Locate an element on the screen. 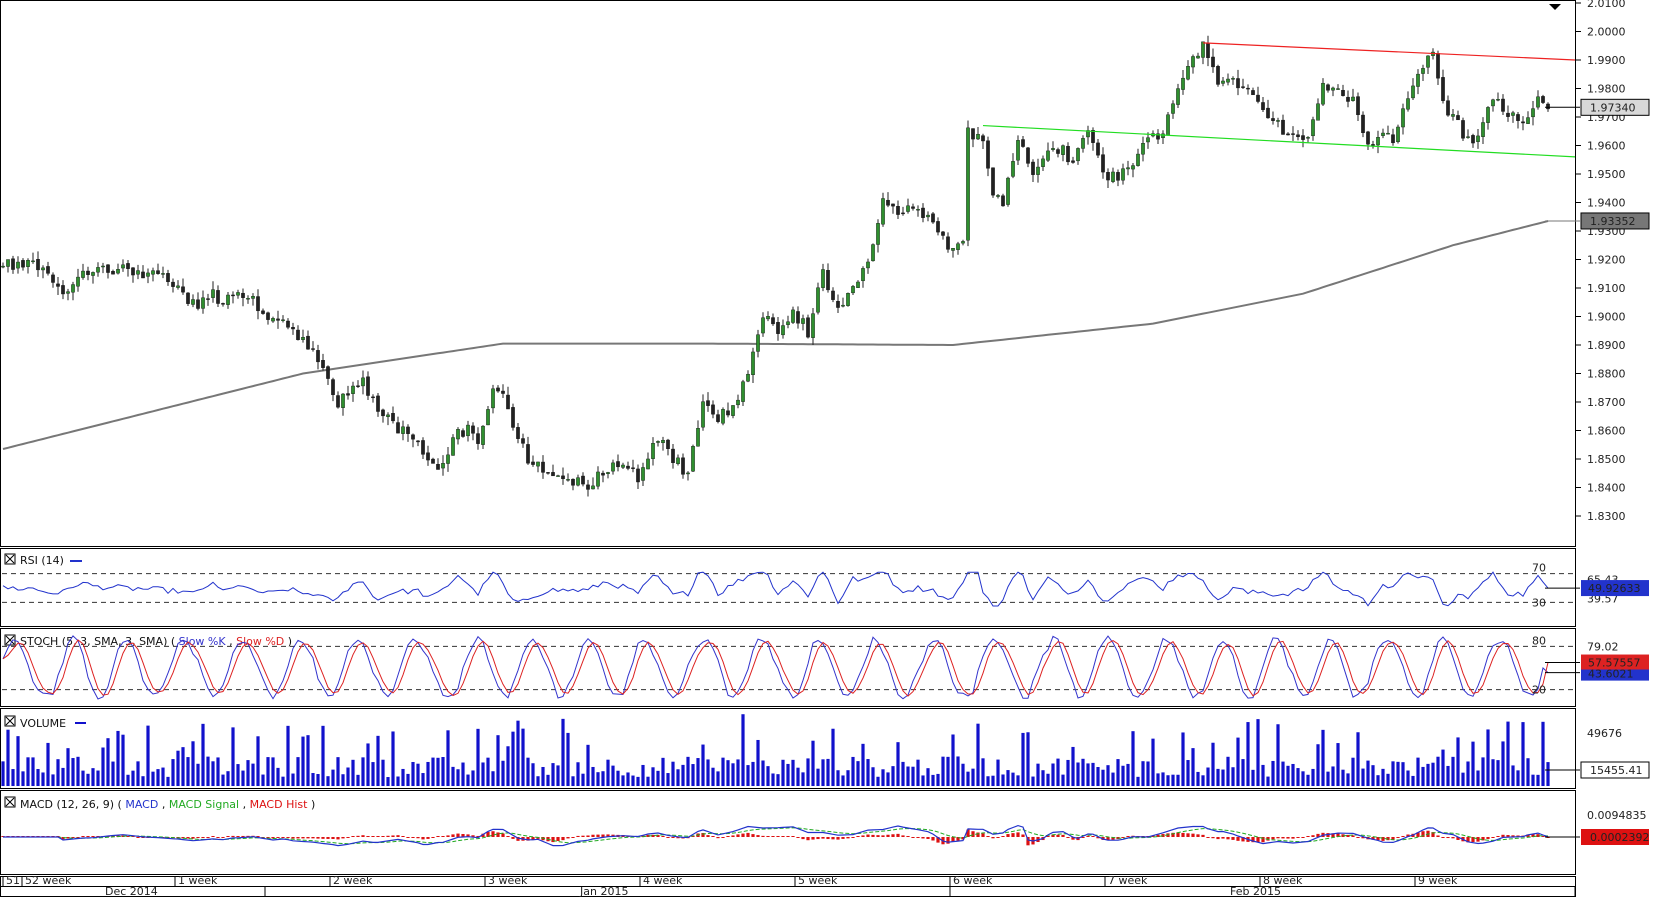 The width and height of the screenshot is (1655, 897). volume-panel: VOLUME 49676 15455.41 is located at coordinates (825, 748).